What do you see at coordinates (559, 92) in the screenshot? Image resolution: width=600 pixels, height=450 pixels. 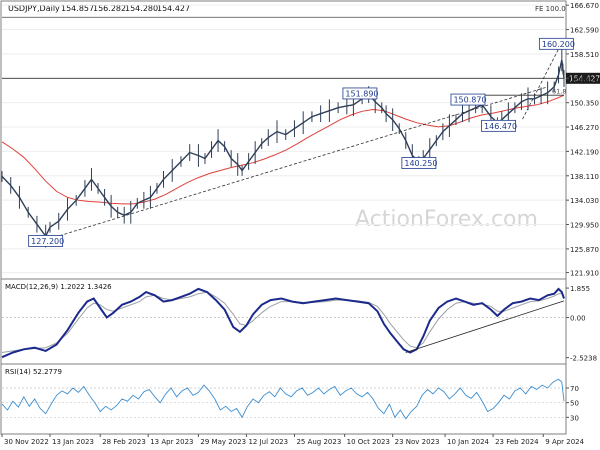 I see `fib-ratio-text: 61.8` at bounding box center [559, 92].